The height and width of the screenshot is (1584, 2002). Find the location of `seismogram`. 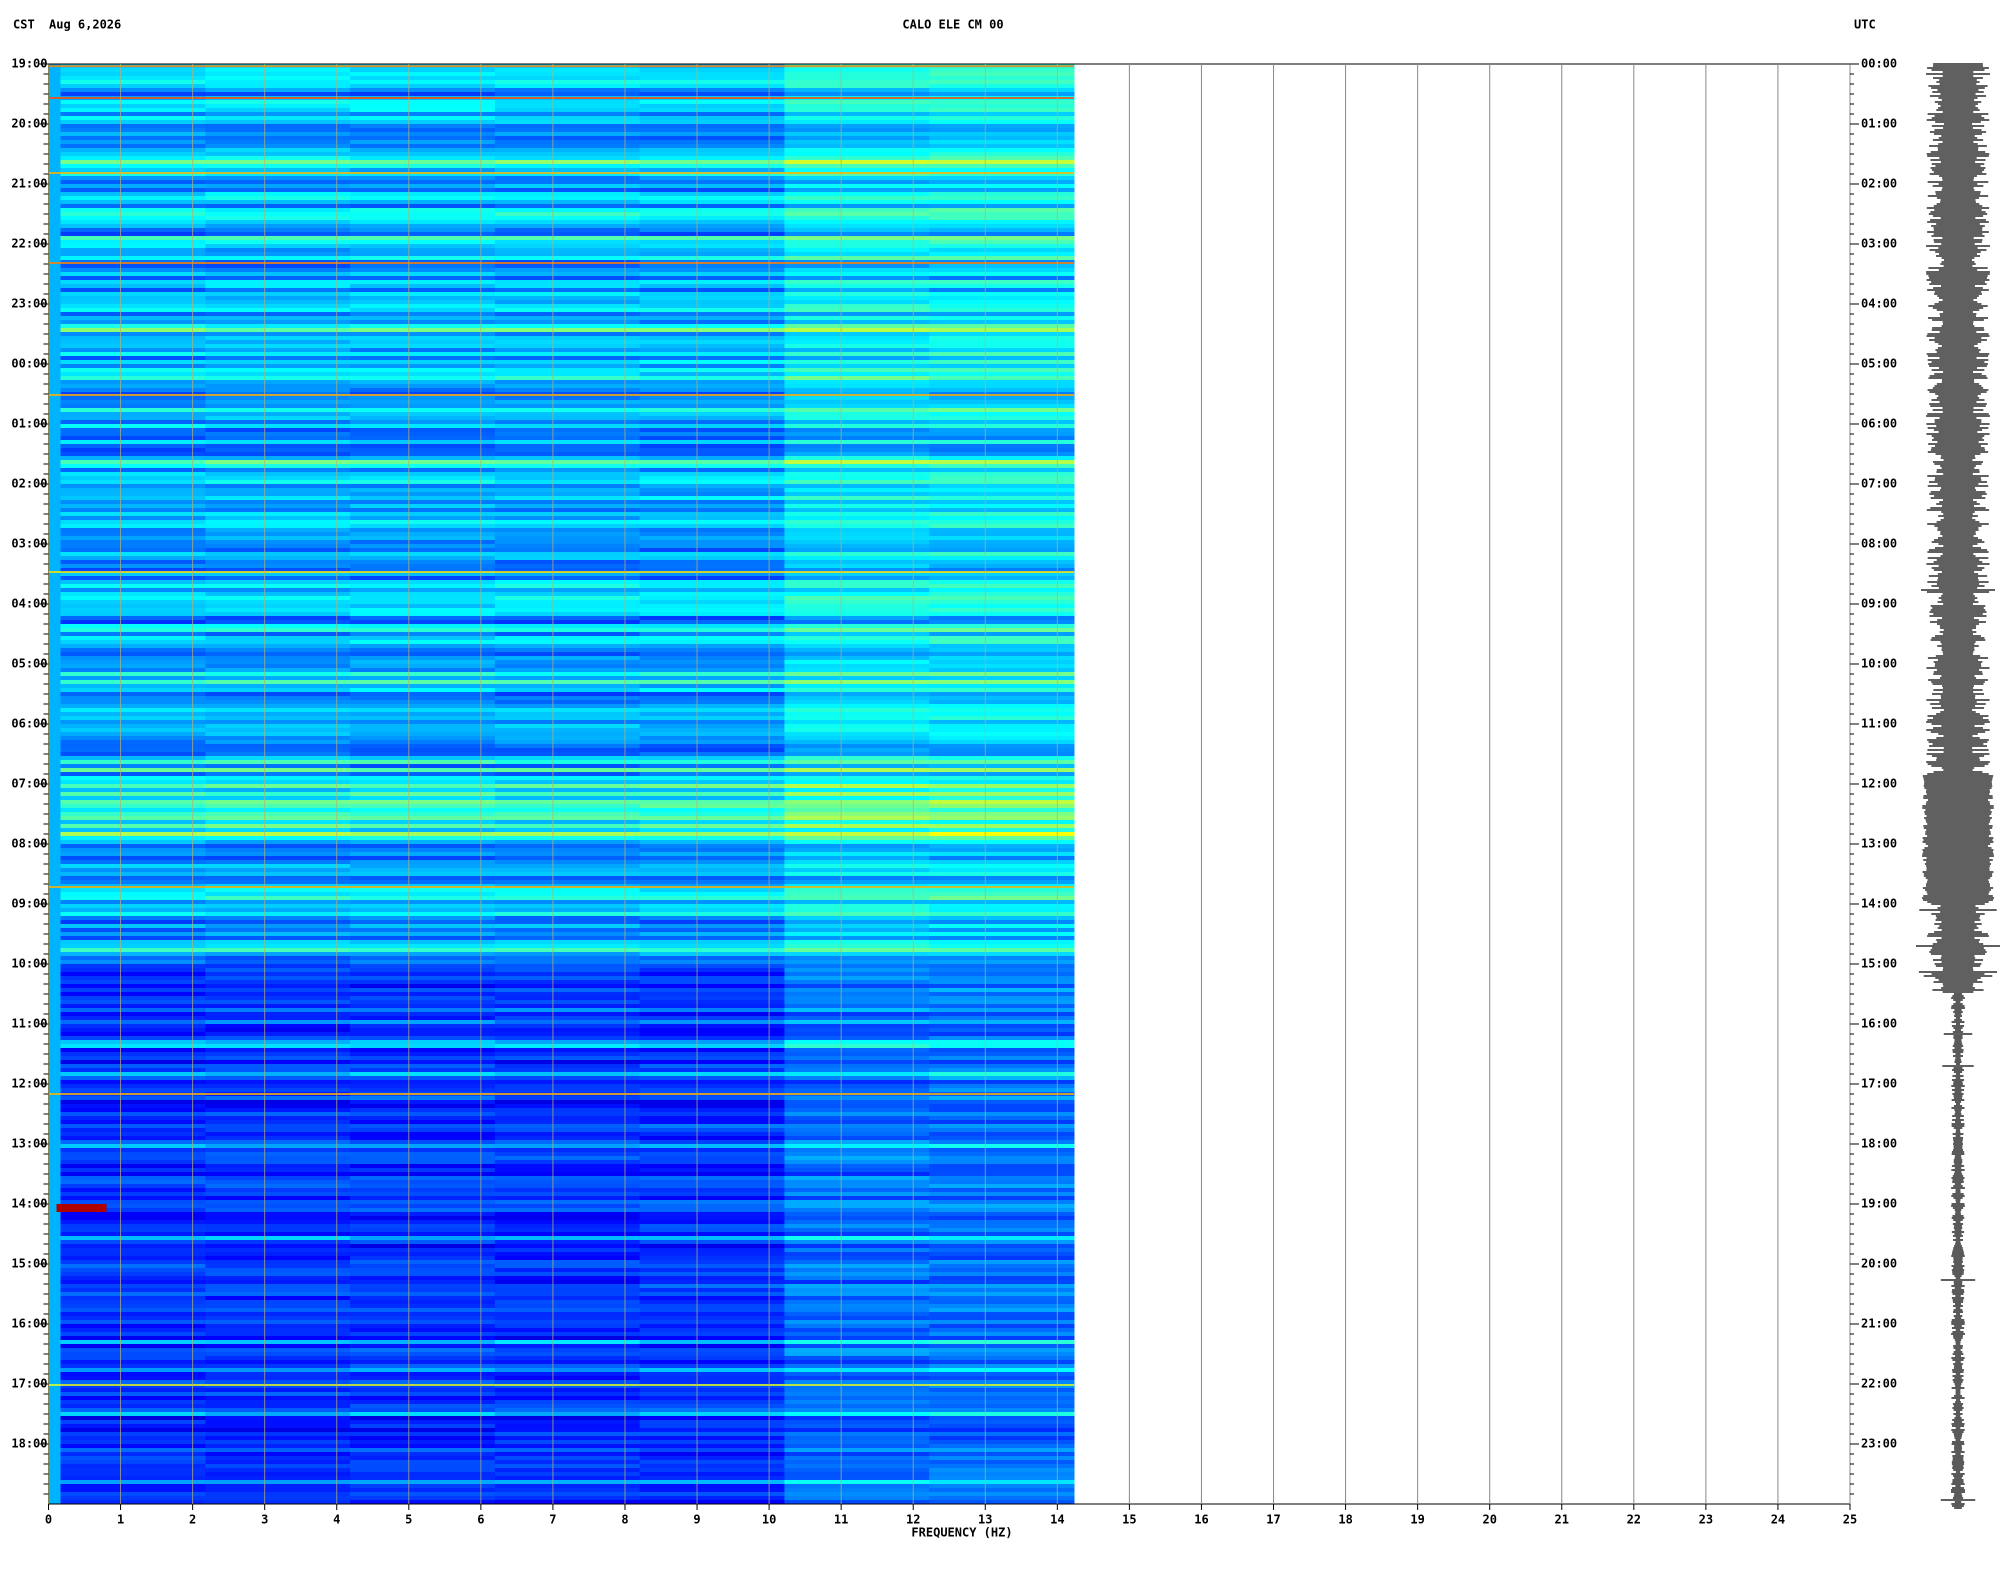

seismogram is located at coordinates (1958, 786).